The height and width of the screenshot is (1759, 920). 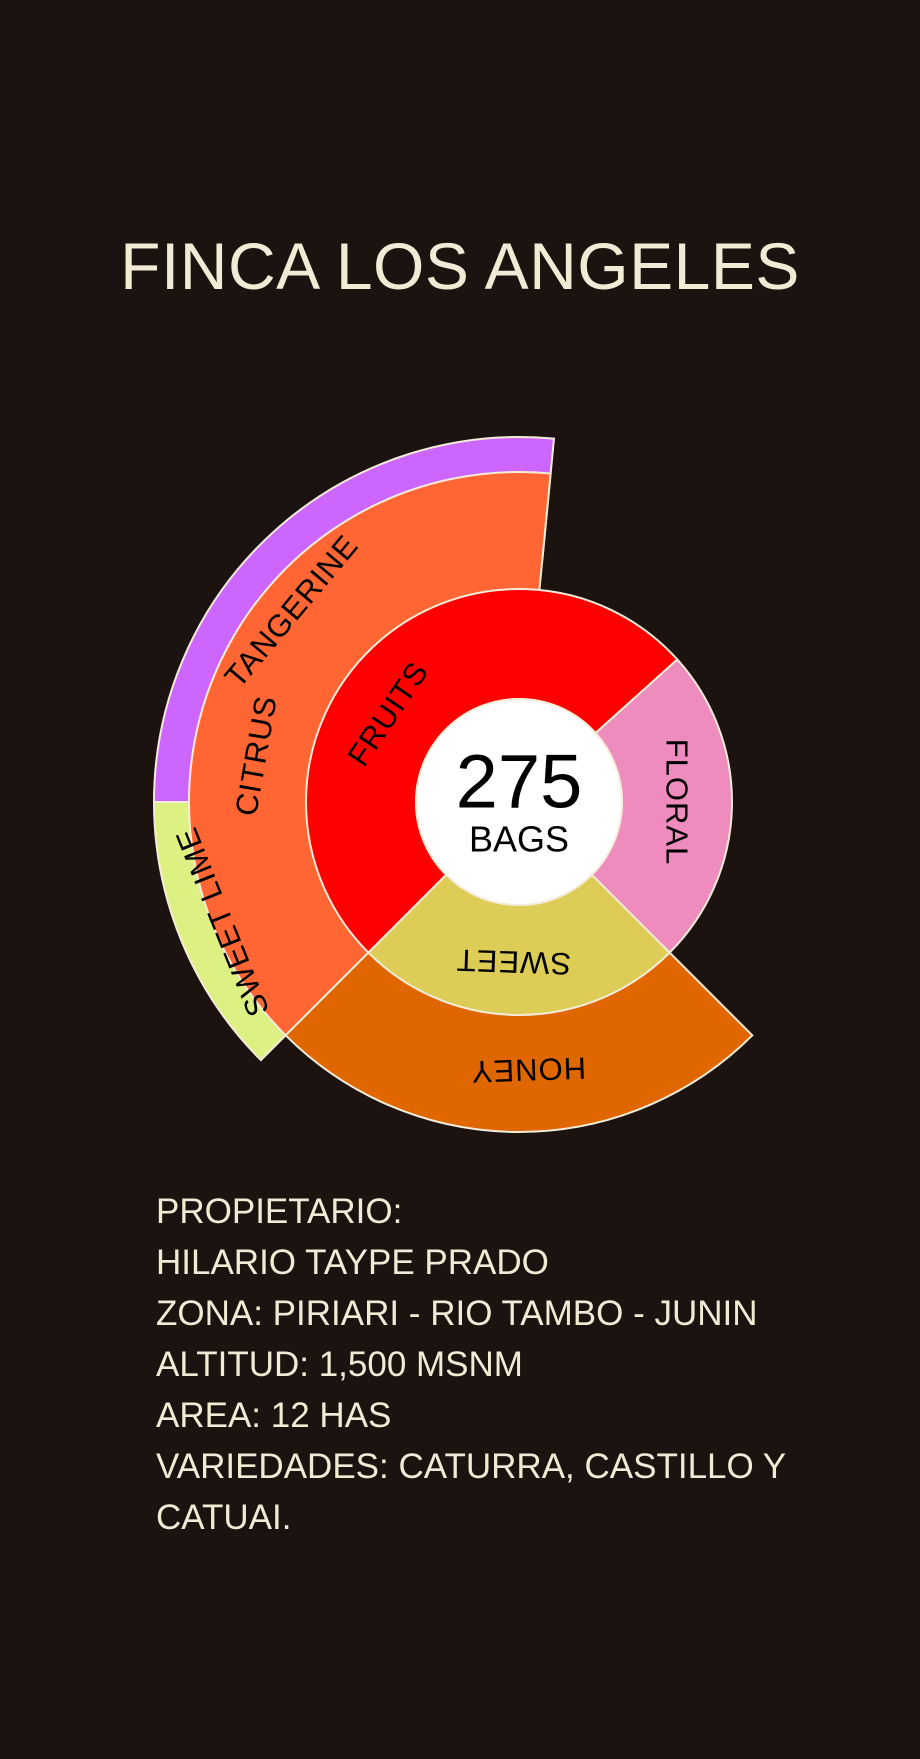 What do you see at coordinates (352, 1262) in the screenshot?
I see `info-line-owner: HILARIO TAYPE PRADO` at bounding box center [352, 1262].